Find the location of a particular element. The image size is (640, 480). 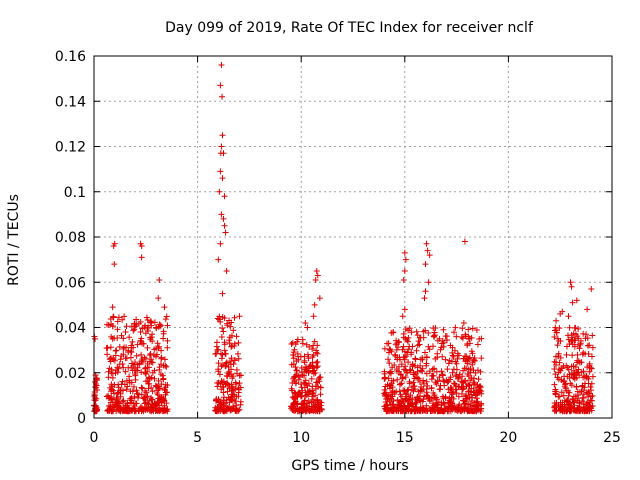

y-tick-label: 0.08 is located at coordinates (70, 238).